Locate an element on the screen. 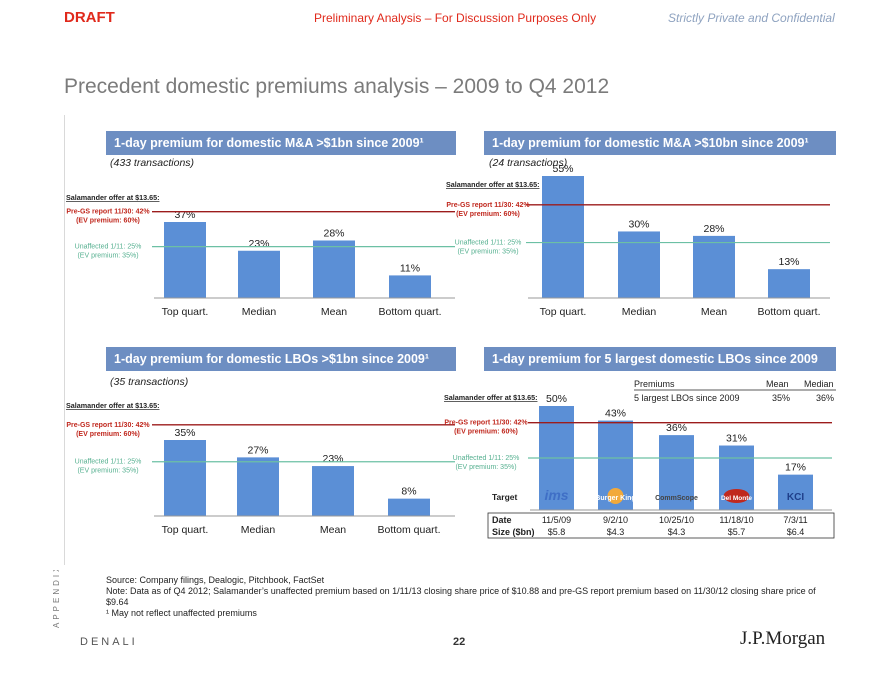 This screenshot has width=880, height=680. chart2-subtitle: (24 transactions) is located at coordinates (528, 163).